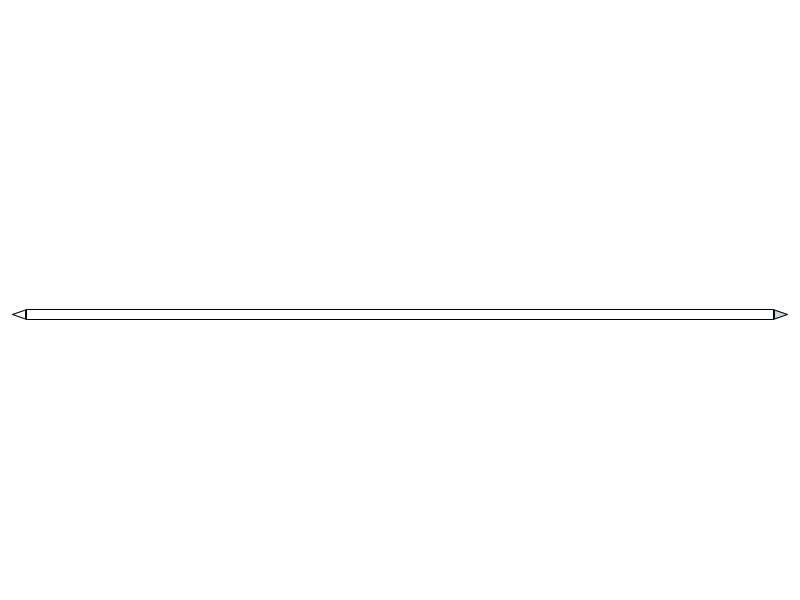 Image resolution: width=800 pixels, height=600 pixels. I want to click on colorbar-right-arrow-icon, so click(781, 314).